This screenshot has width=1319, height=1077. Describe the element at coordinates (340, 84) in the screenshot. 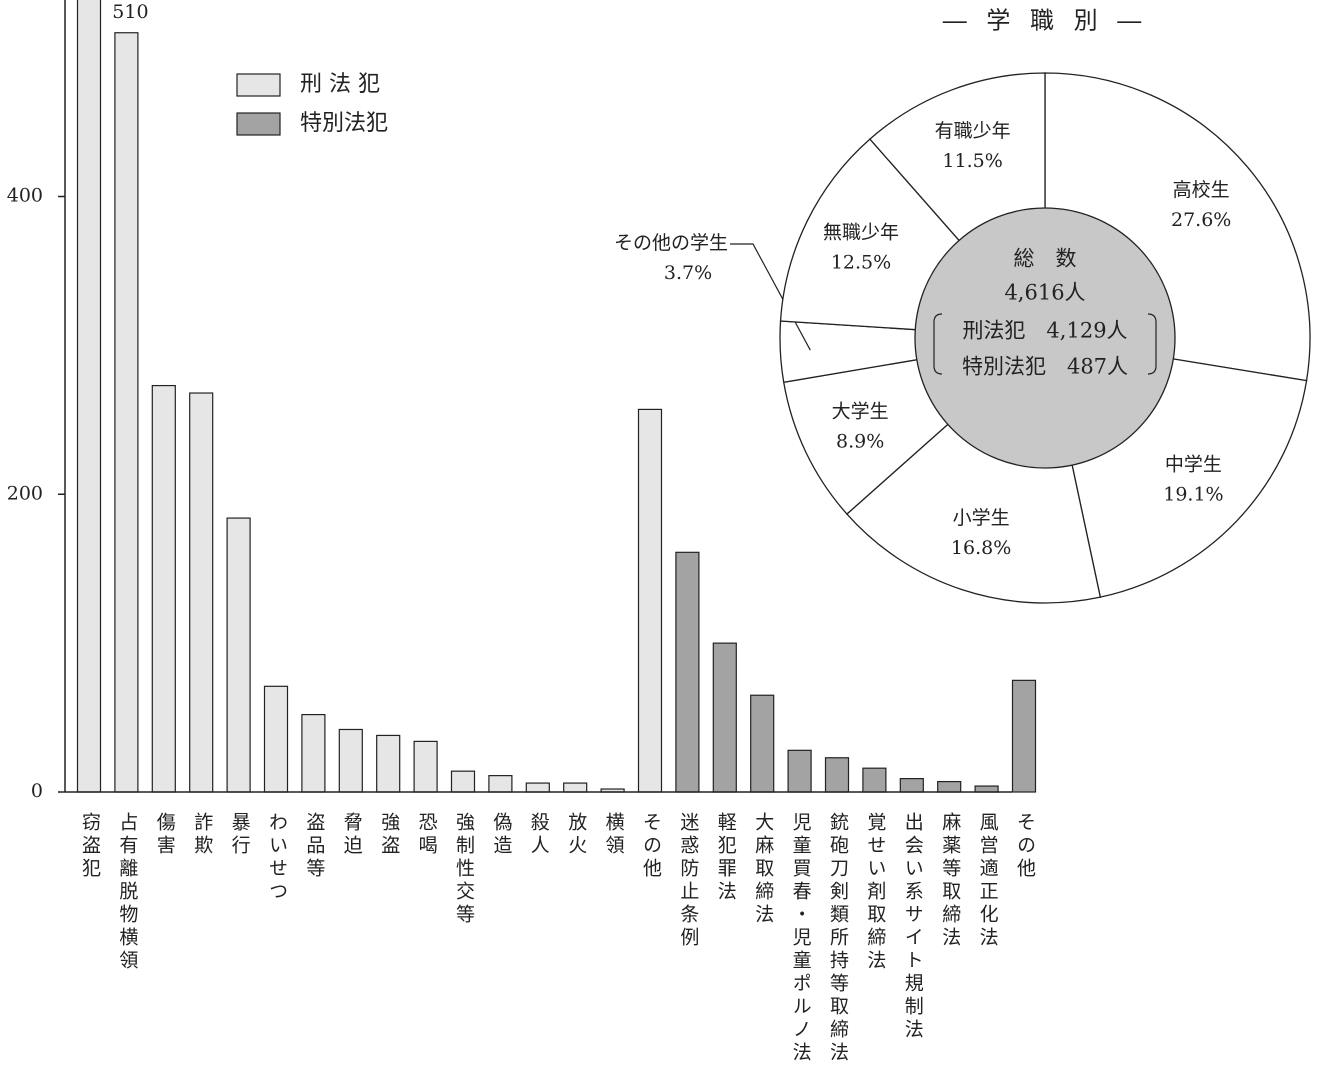

I see `legend-label: 刑 法 犯` at that location.